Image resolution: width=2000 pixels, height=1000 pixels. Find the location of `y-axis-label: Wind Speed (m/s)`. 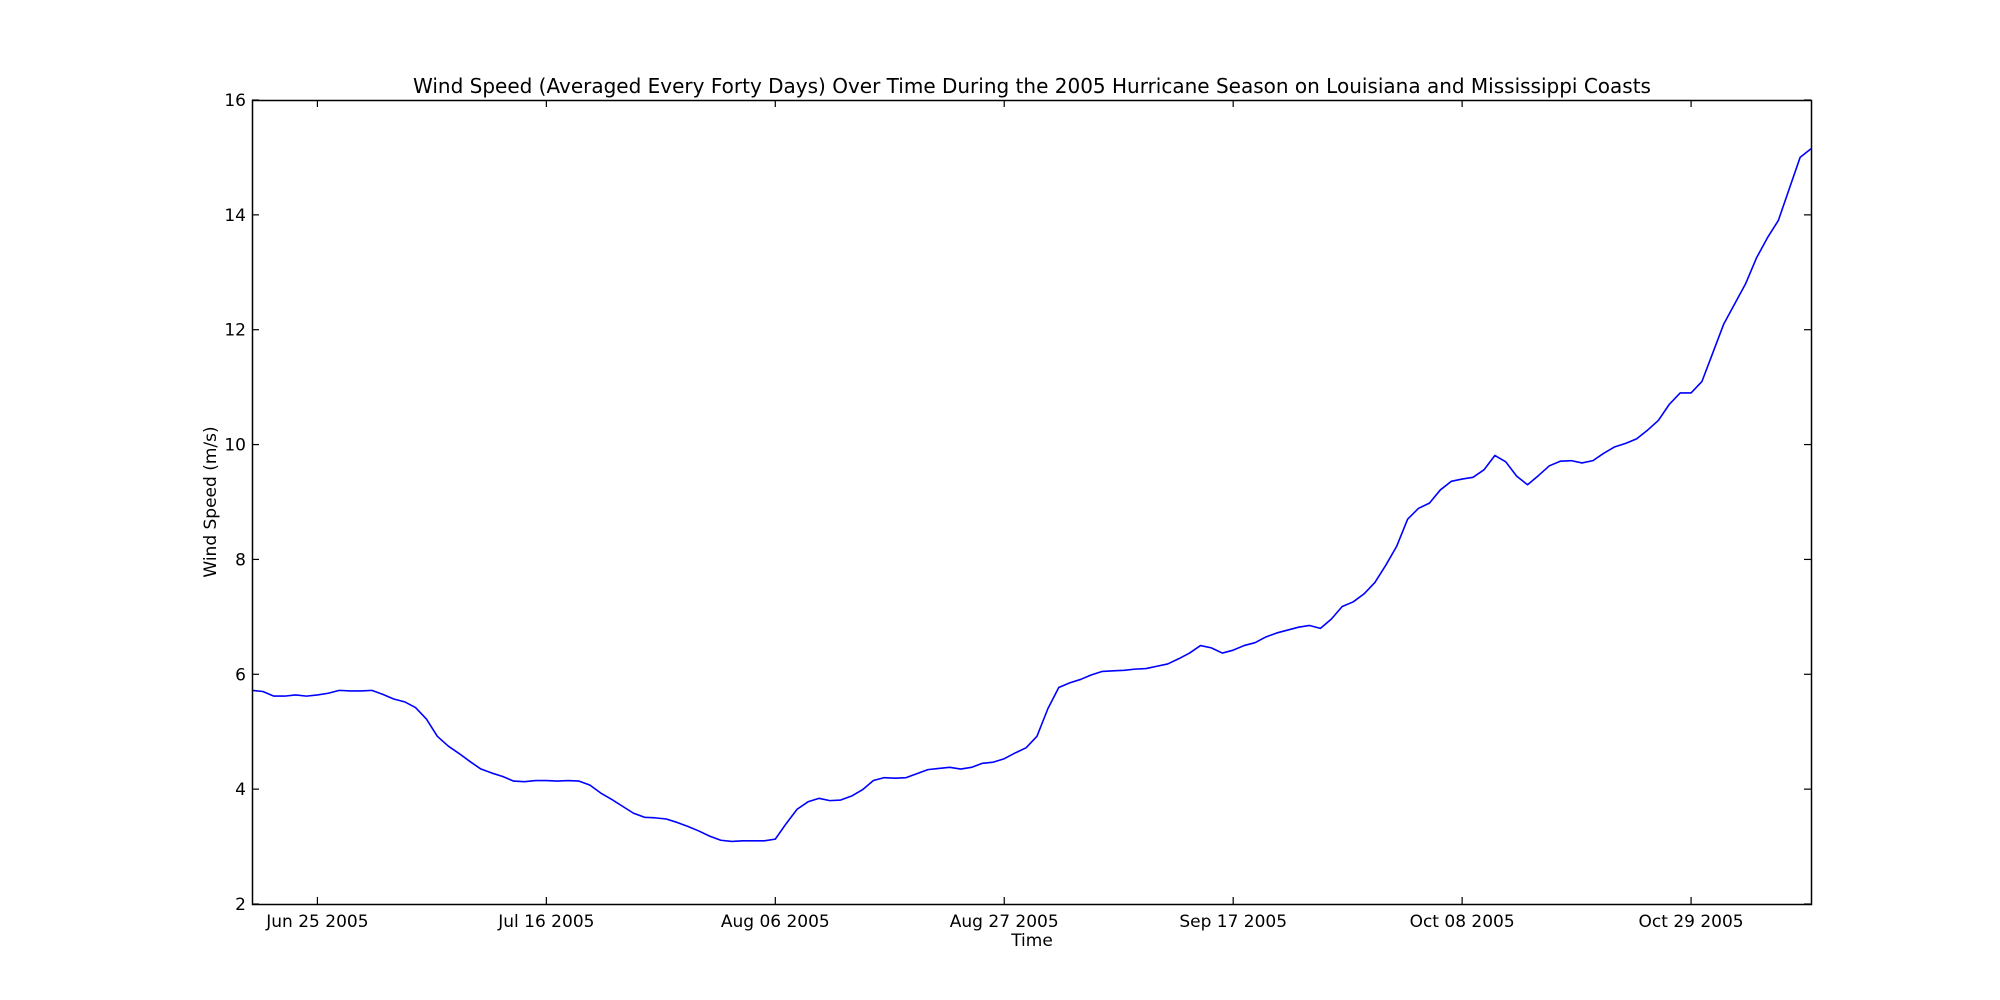

y-axis-label: Wind Speed (m/s) is located at coordinates (211, 501).